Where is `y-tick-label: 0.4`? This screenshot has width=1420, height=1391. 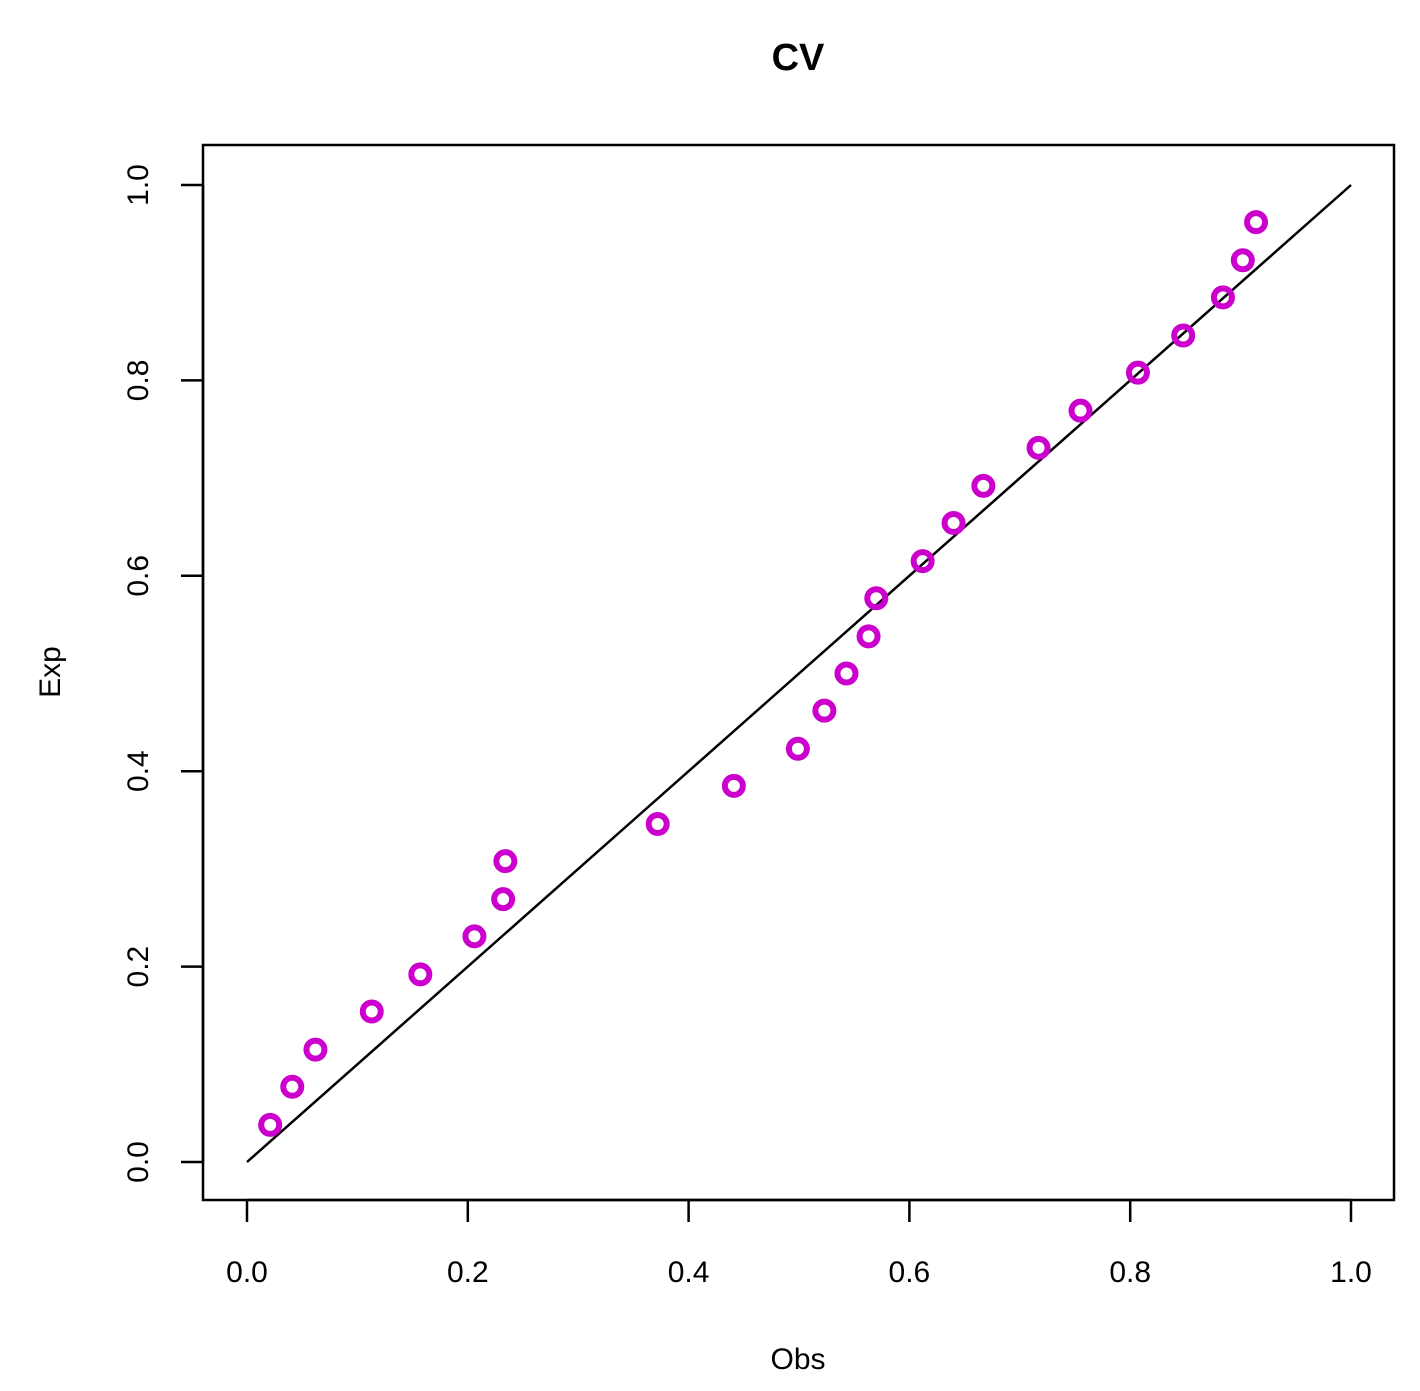
y-tick-label: 0.4 is located at coordinates (138, 771).